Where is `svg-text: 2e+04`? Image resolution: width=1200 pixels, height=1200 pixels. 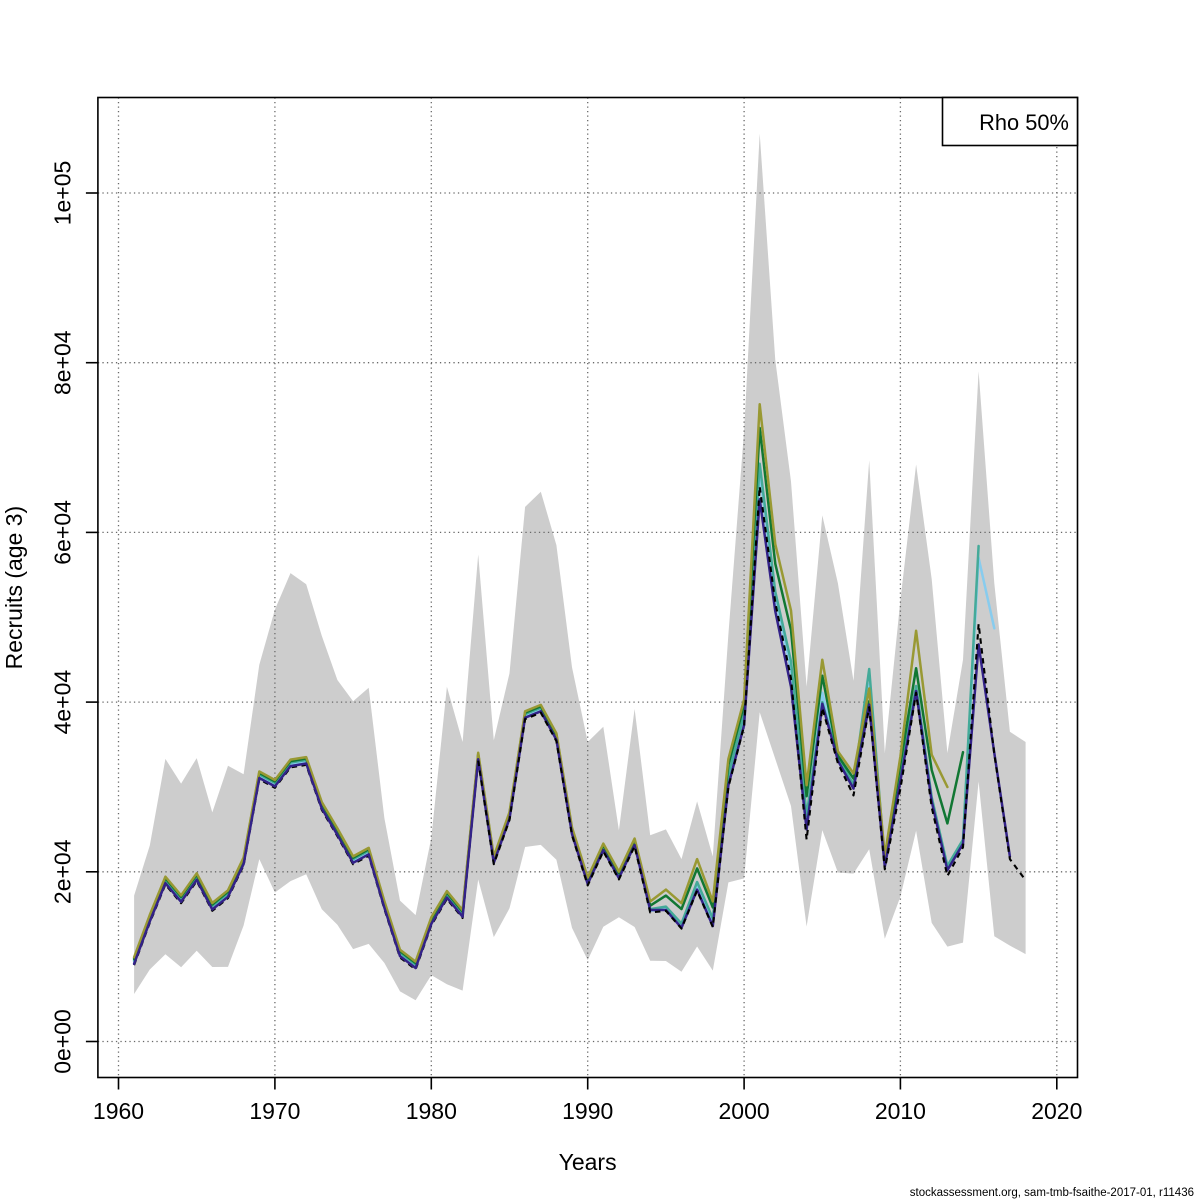
svg-text: 2e+04 is located at coordinates (63, 871).